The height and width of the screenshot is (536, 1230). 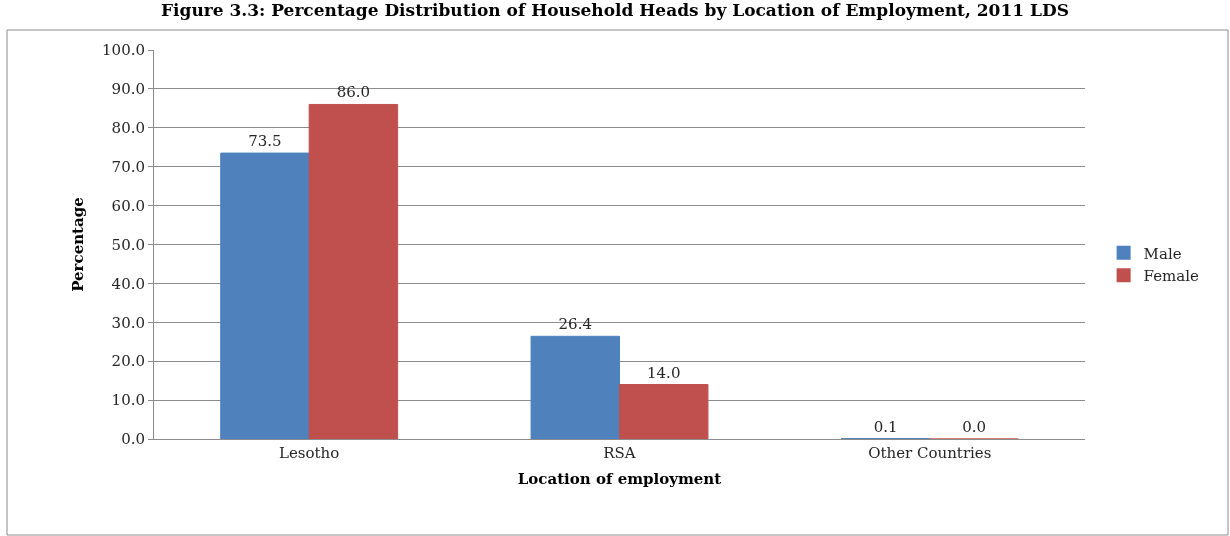 I want to click on y-tick-label: 70.0, so click(x=128, y=166).